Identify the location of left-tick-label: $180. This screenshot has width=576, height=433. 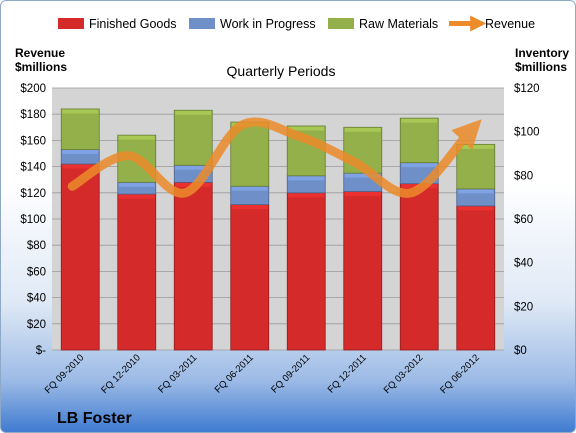
(33, 115).